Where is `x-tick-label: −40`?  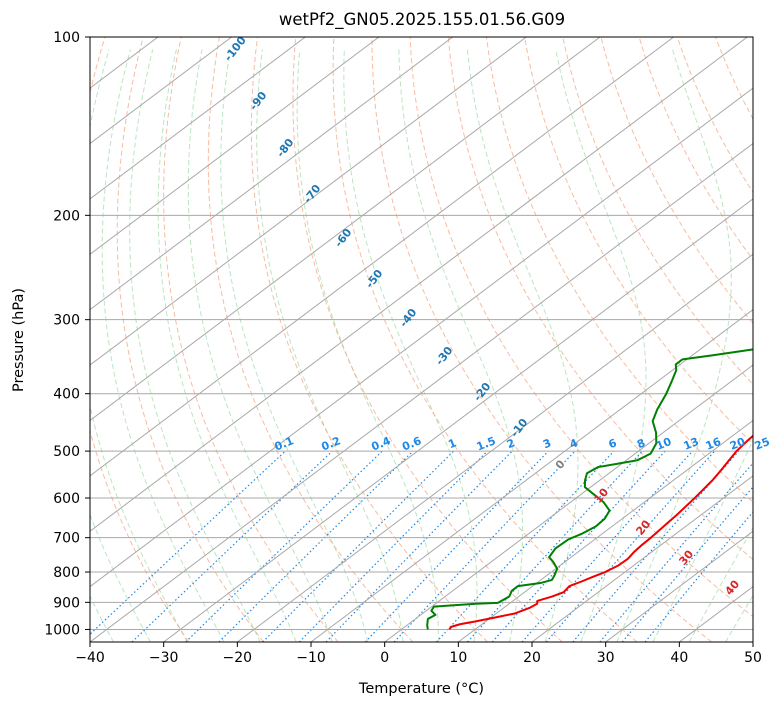
x-tick-label: −40 is located at coordinates (90, 658).